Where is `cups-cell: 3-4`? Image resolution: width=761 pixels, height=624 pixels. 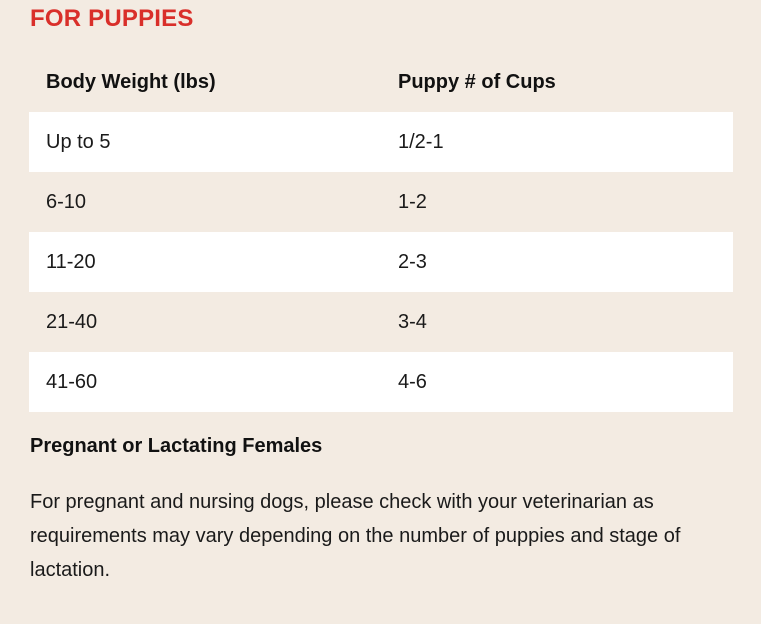
cups-cell: 3-4 is located at coordinates (412, 322).